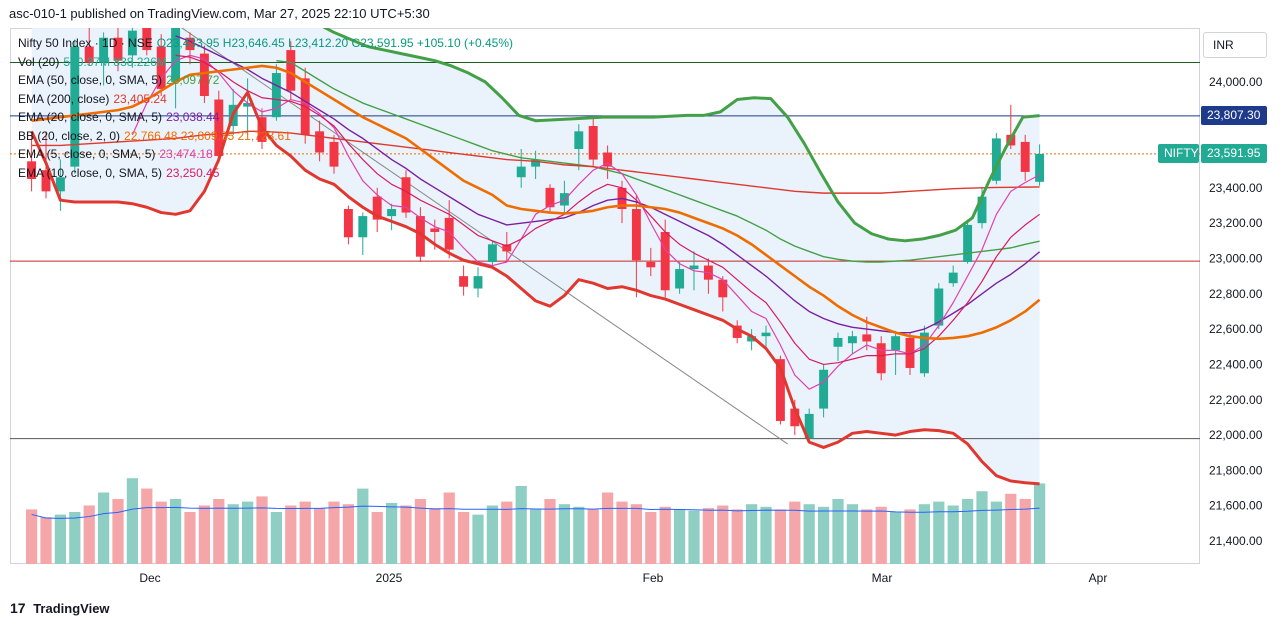 The image size is (1281, 627). Describe the element at coordinates (90, 172) in the screenshot. I see `legend-name: EMA (10, close, 0, SMA, 5)` at that location.